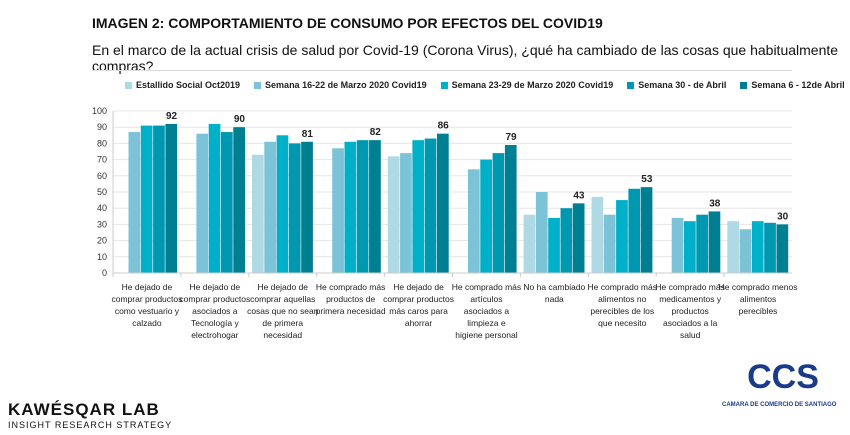 The image size is (850, 435). Describe the element at coordinates (214, 335) in the screenshot. I see `x-category-label: electrohogar` at that location.